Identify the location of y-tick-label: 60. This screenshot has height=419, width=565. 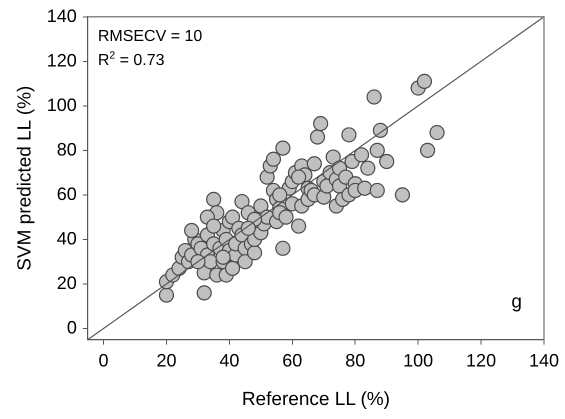
(66, 194).